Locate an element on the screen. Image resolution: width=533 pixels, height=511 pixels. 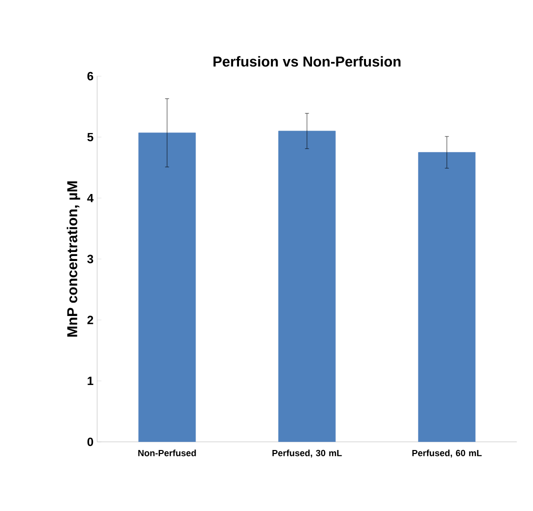
y-tick-label: 6 is located at coordinates (90, 76).